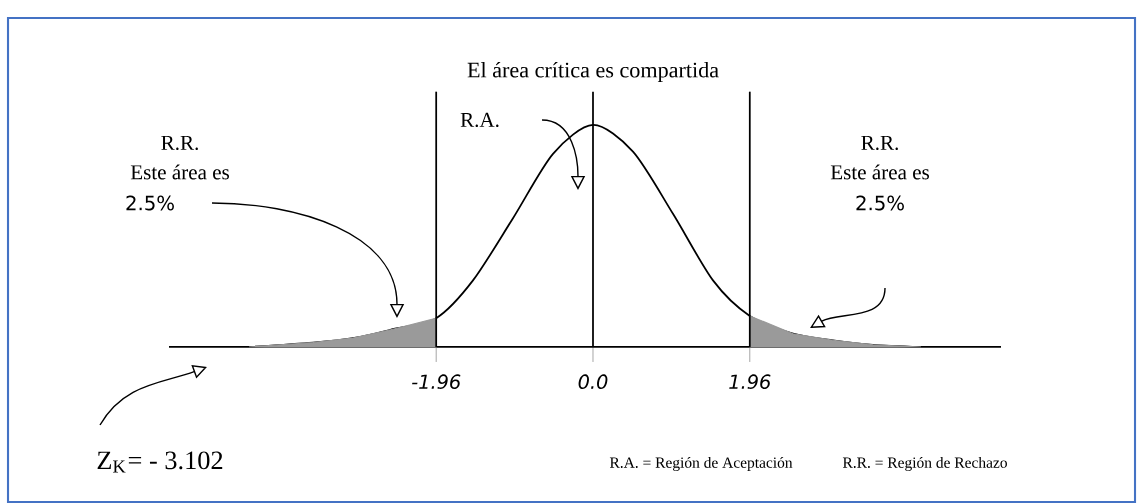 The height and width of the screenshot is (503, 1140). Describe the element at coordinates (750, 382) in the screenshot. I see `x-tick-label: 1.96` at that location.